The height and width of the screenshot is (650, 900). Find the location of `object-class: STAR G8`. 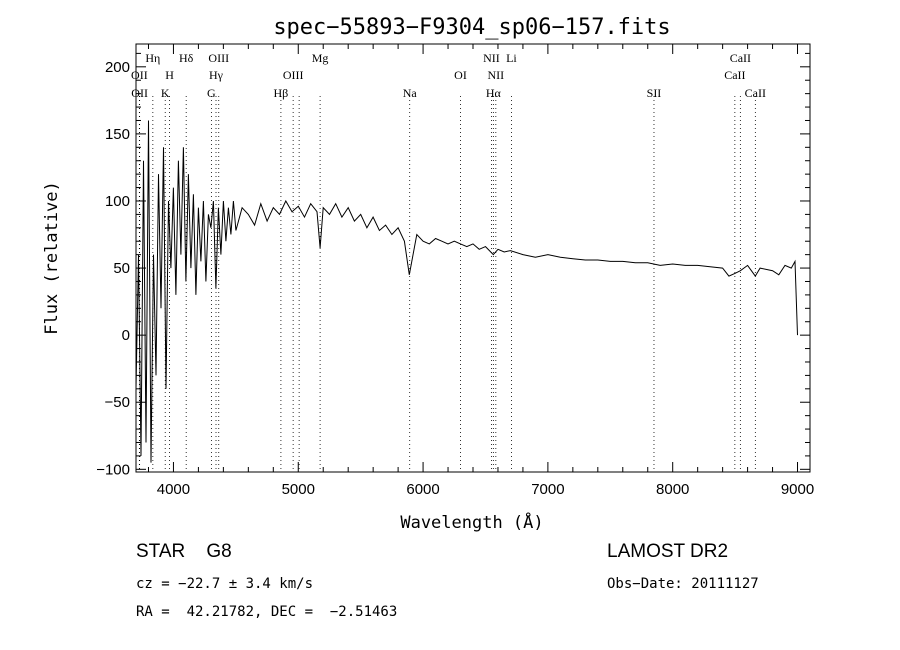

object-class: STAR G8 is located at coordinates (184, 551).